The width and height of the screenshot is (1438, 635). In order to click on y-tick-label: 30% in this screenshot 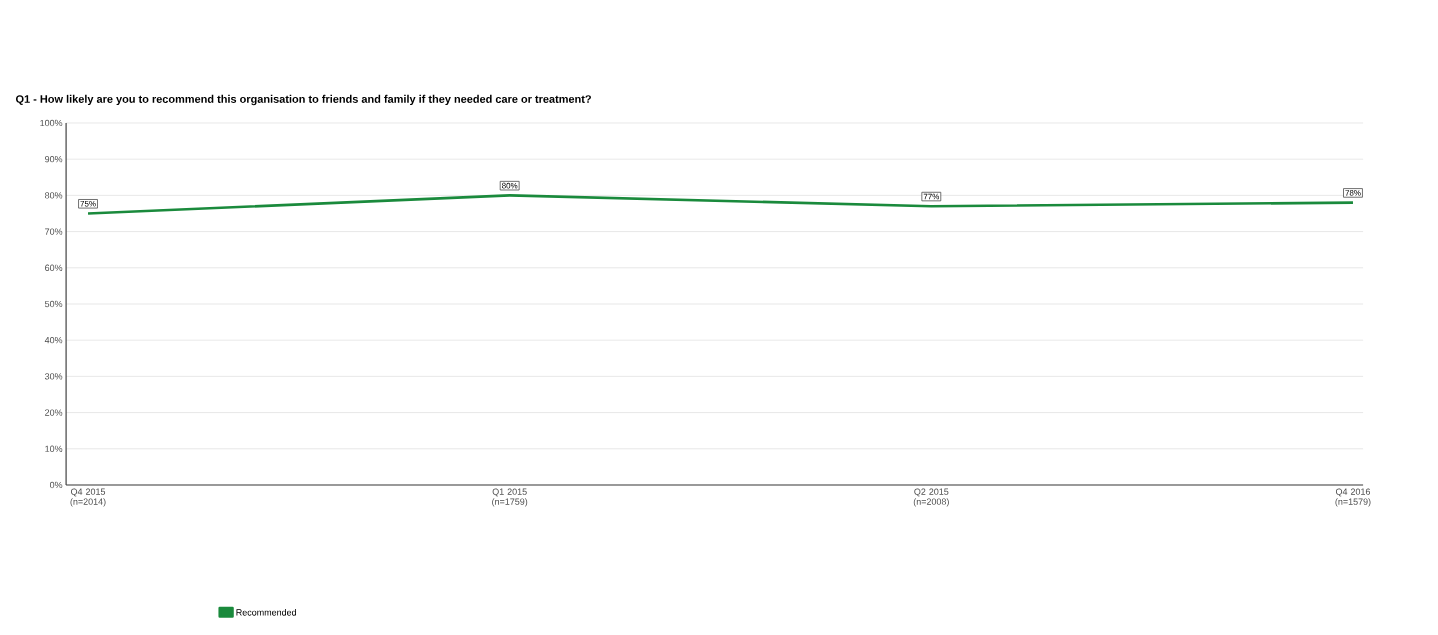, I will do `click(53, 376)`.